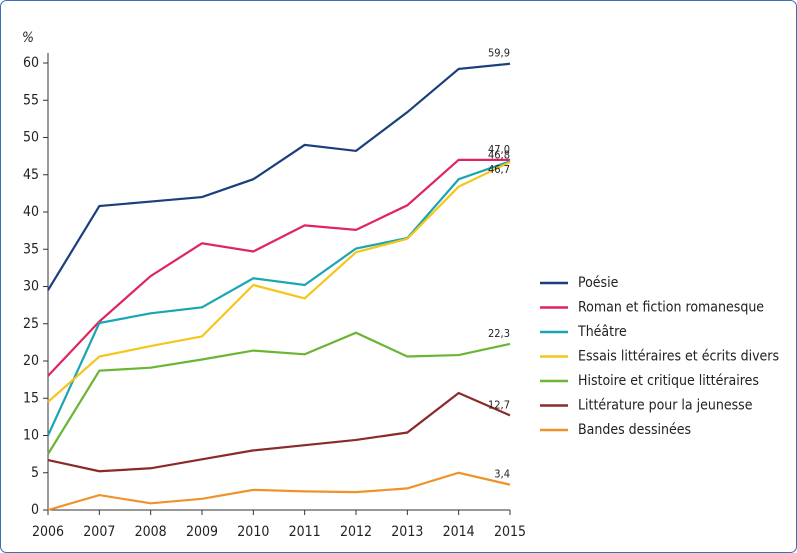 This screenshot has width=797, height=553. Describe the element at coordinates (99, 532) in the screenshot. I see `x-tick-label: 2007` at that location.